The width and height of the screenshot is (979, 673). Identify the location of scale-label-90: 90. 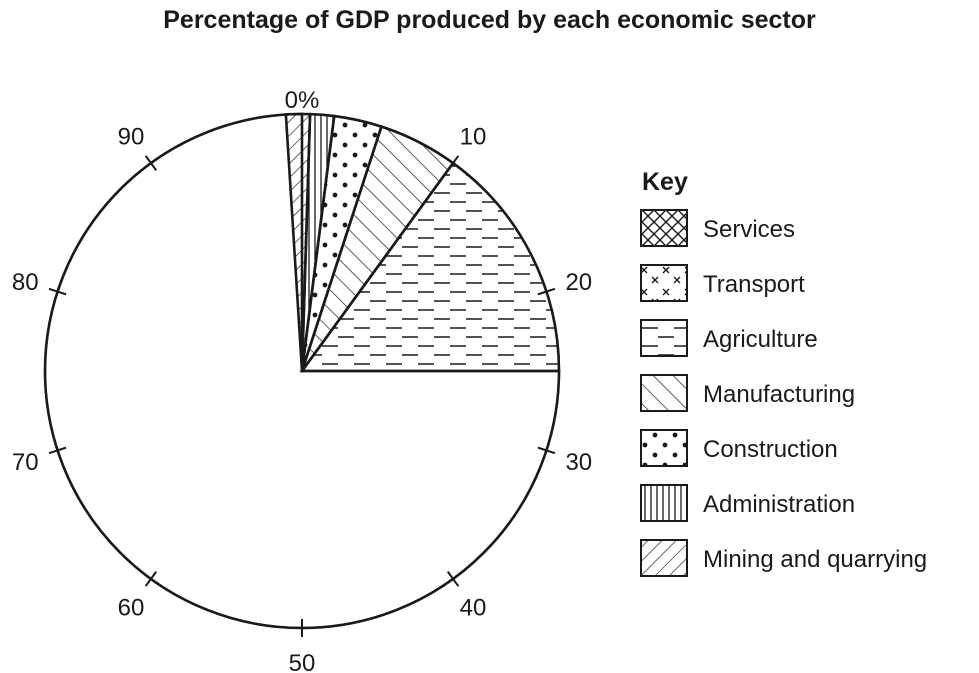
(131, 137).